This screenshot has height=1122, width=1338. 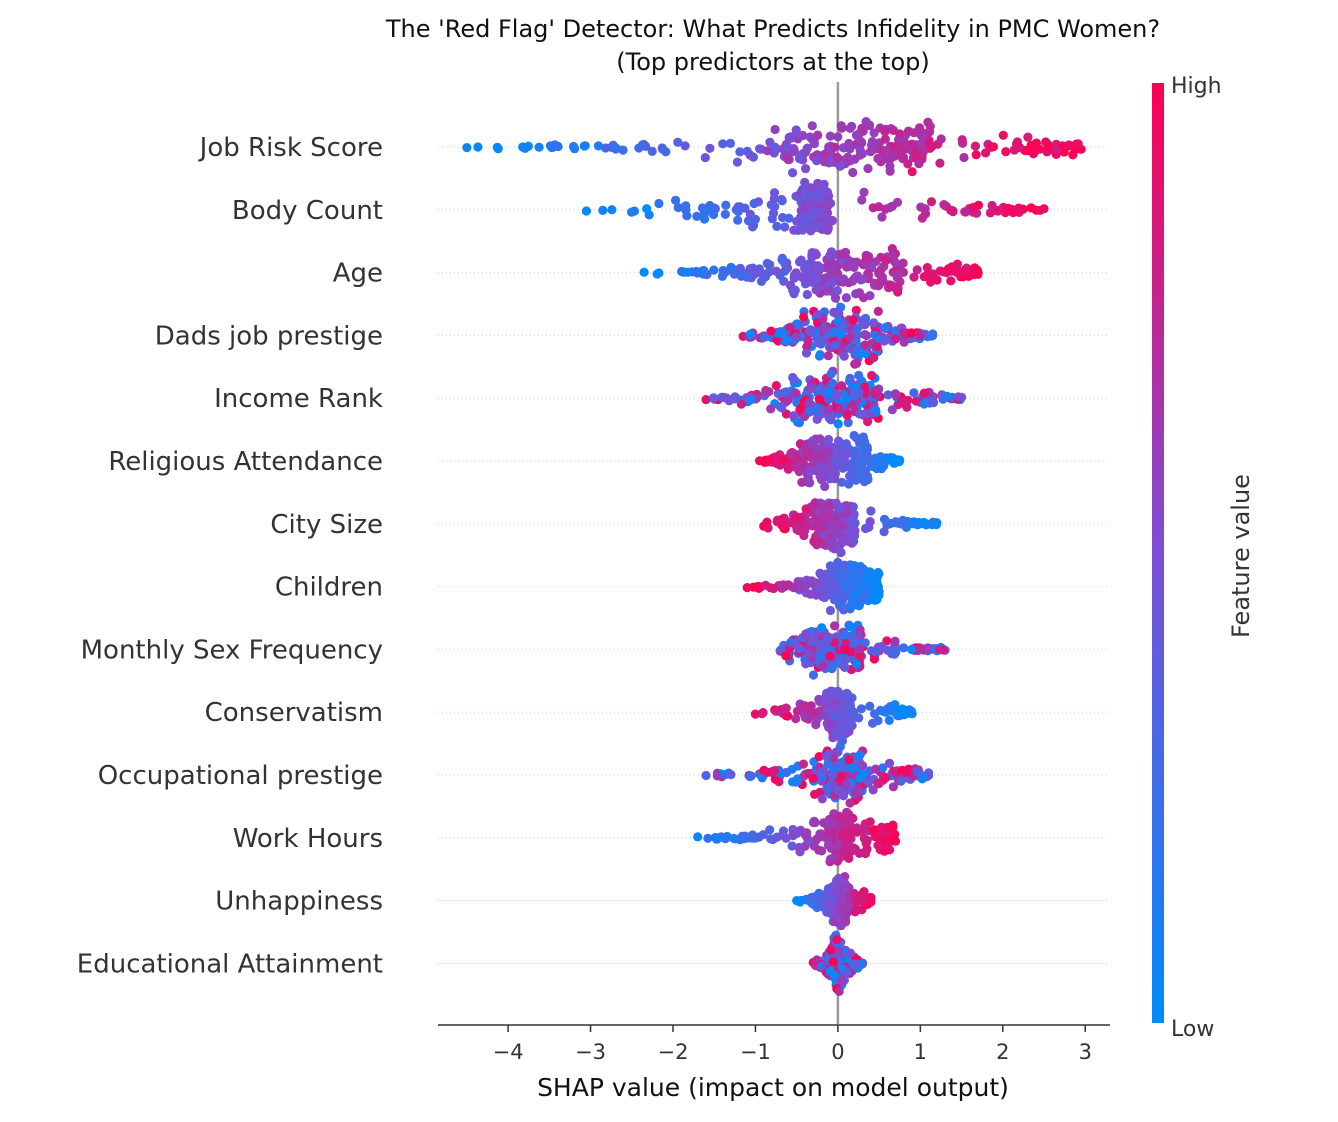 I want to click on feature-label: Dads job prestige, so click(x=269, y=336).